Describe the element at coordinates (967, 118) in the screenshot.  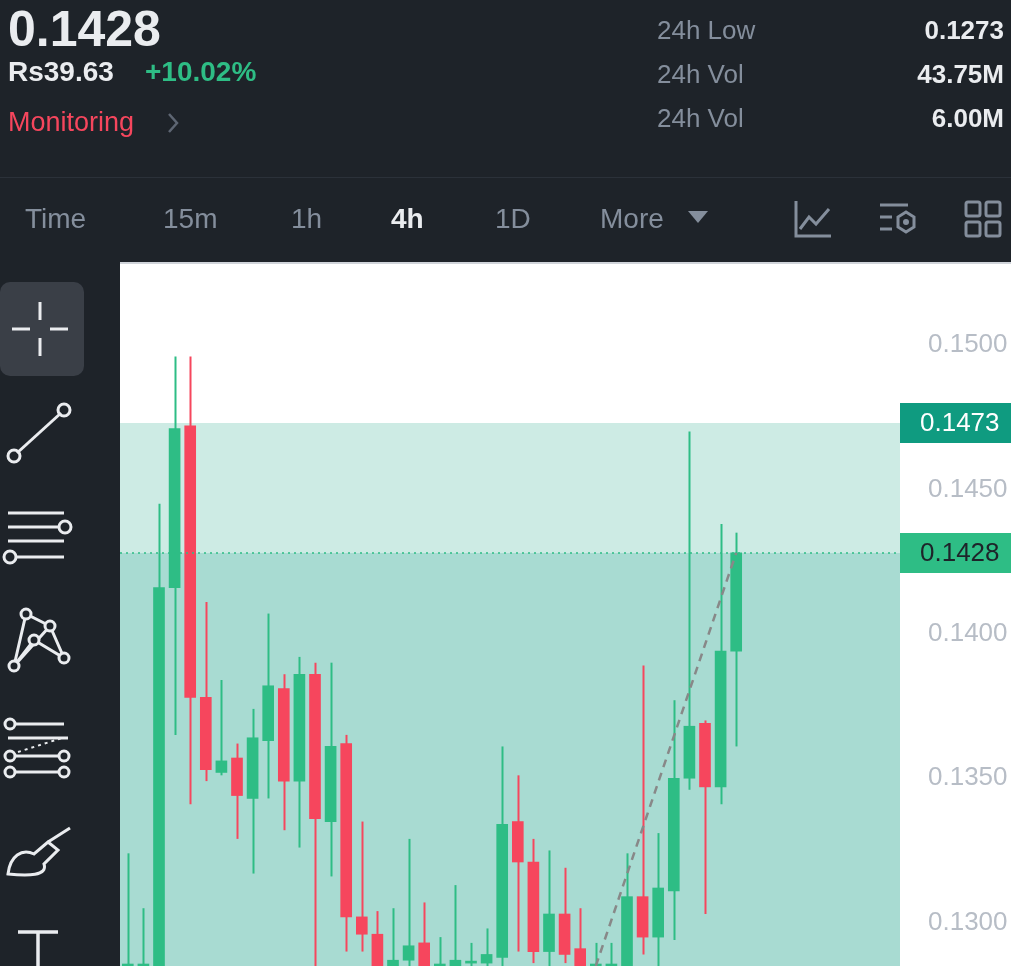
I see `text: 6.00M` at that location.